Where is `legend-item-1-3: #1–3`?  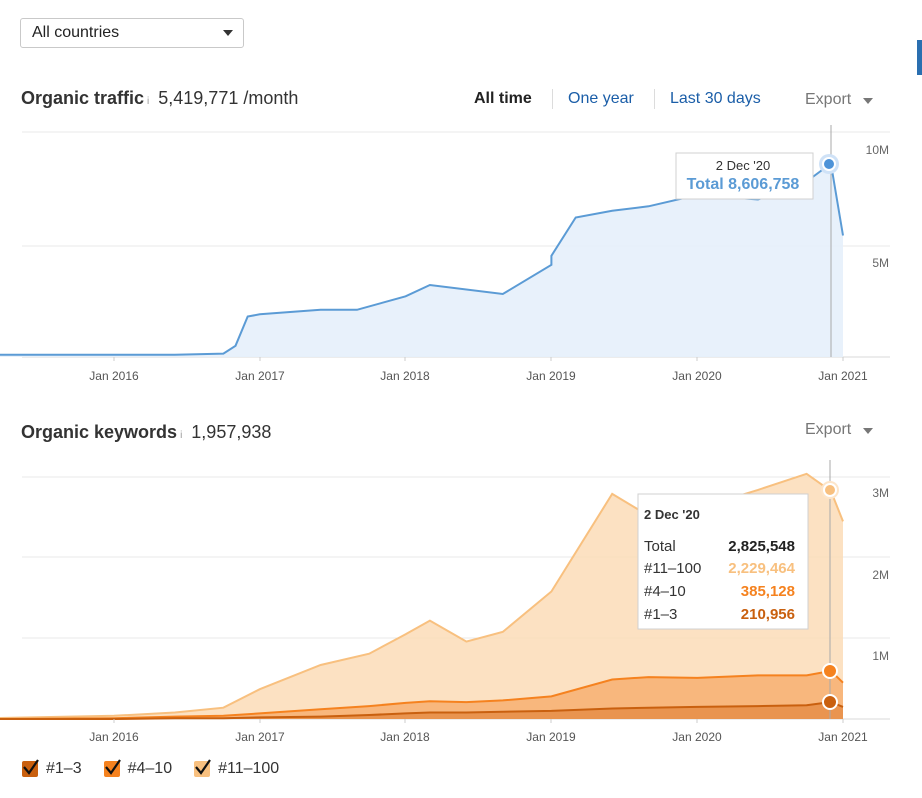 legend-item-1-3: #1–3 is located at coordinates (52, 768).